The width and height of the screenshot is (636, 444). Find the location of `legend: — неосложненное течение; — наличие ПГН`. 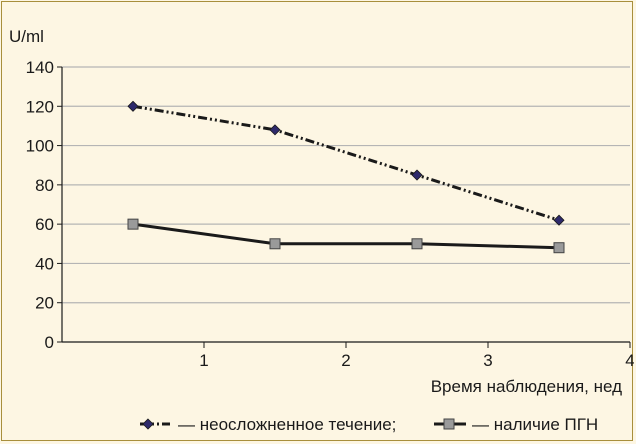

legend: — неосложненное течение; — наличие ПГН is located at coordinates (369, 424).